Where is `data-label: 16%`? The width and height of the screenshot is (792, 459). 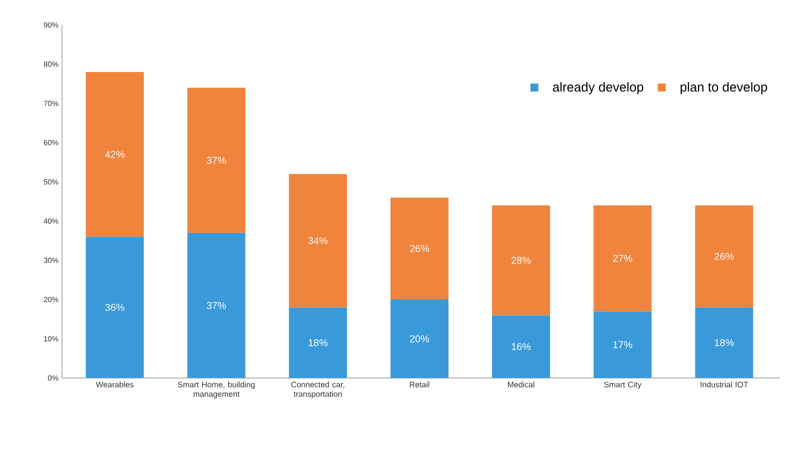 data-label: 16% is located at coordinates (521, 346).